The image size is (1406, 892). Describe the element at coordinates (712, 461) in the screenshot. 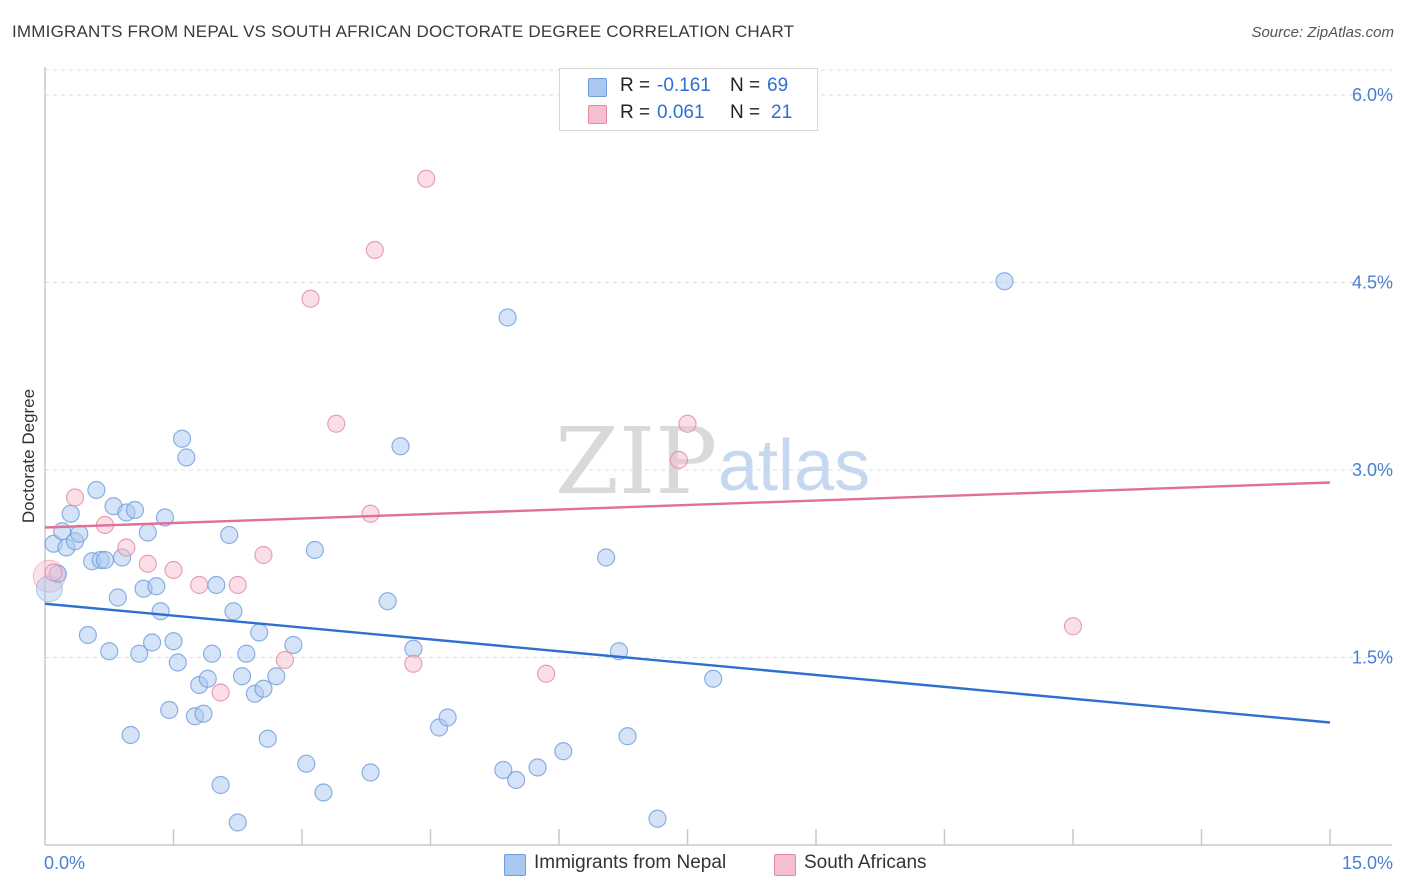

I see `watermark: ZIP atlas` at that location.